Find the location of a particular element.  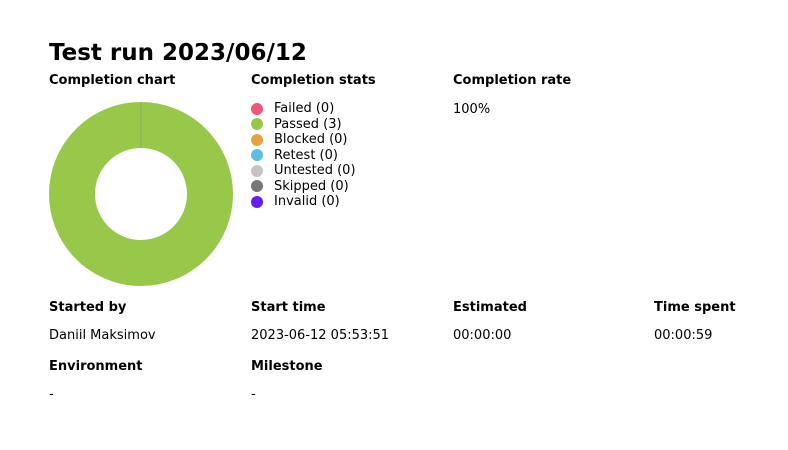

legend-label: Blocked (0) is located at coordinates (311, 140).